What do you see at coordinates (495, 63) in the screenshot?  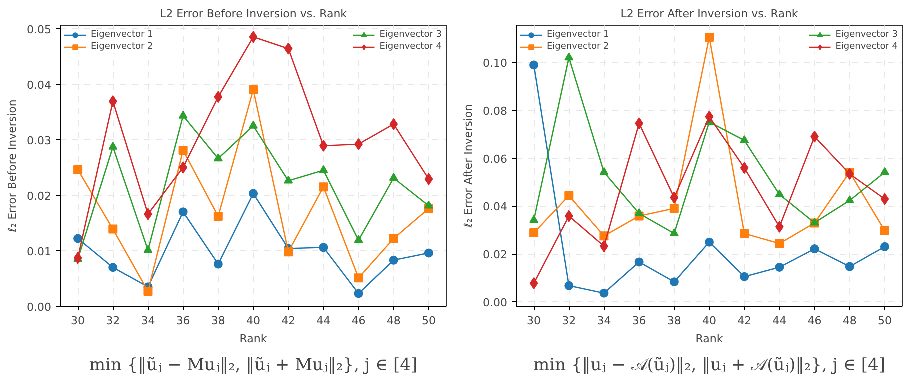 I see `y-tick-label: 0.10` at bounding box center [495, 63].